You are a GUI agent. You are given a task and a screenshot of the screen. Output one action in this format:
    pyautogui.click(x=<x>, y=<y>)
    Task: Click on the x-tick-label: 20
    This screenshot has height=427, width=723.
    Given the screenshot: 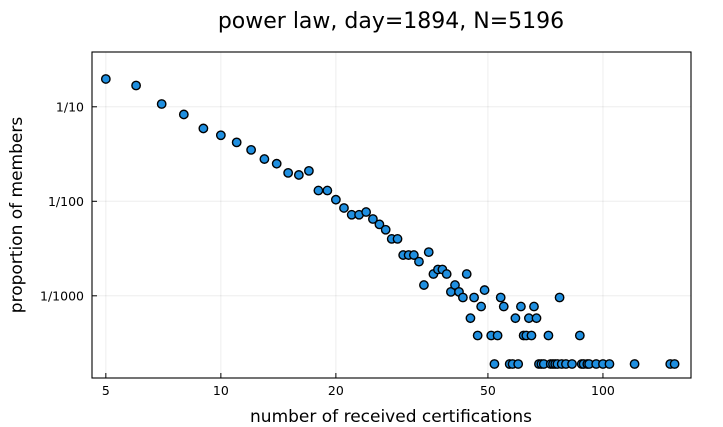 What is the action you would take?
    pyautogui.click(x=336, y=390)
    